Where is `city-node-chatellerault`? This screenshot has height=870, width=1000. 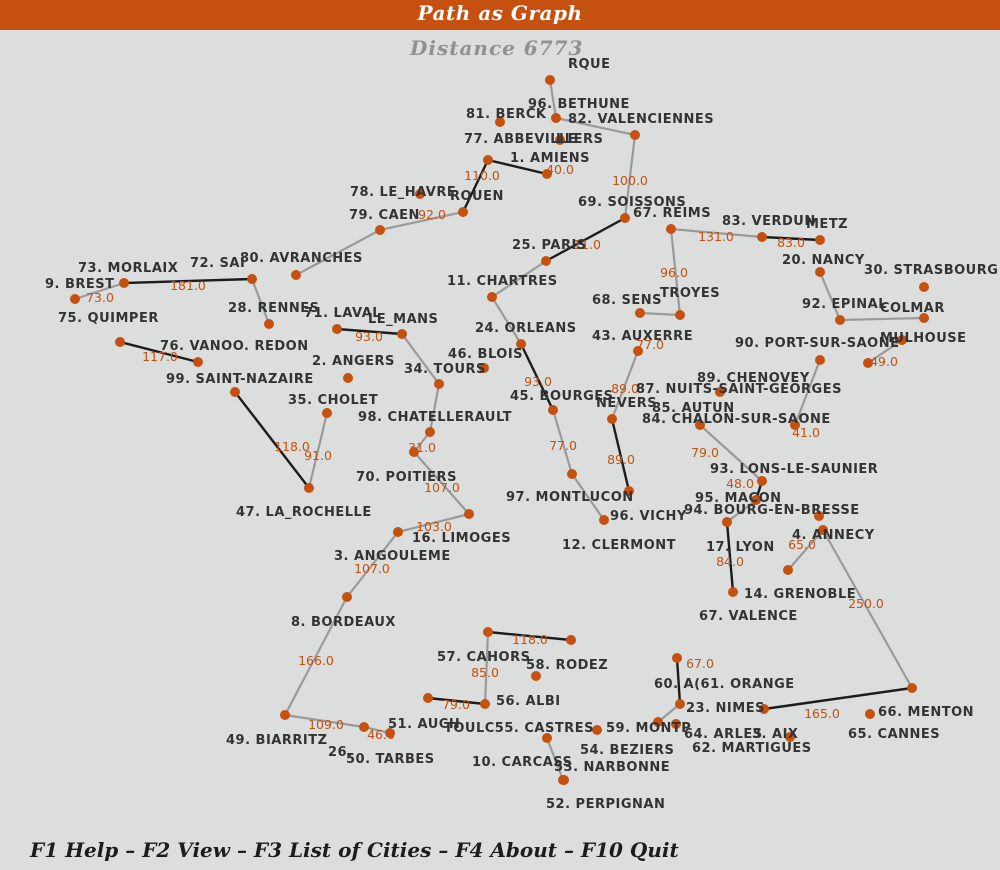 city-node-chatellerault is located at coordinates (430, 432).